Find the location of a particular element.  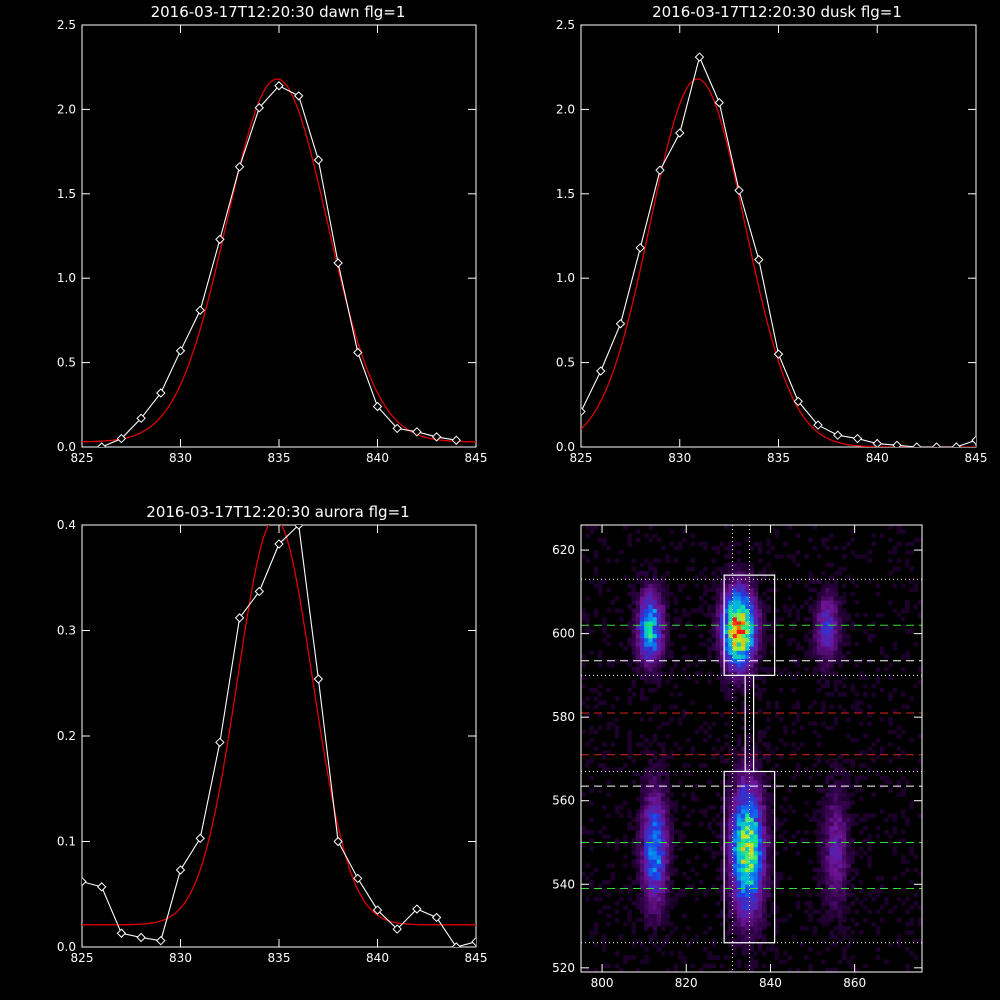

y-tick-label: 0.2 is located at coordinates (66, 736).